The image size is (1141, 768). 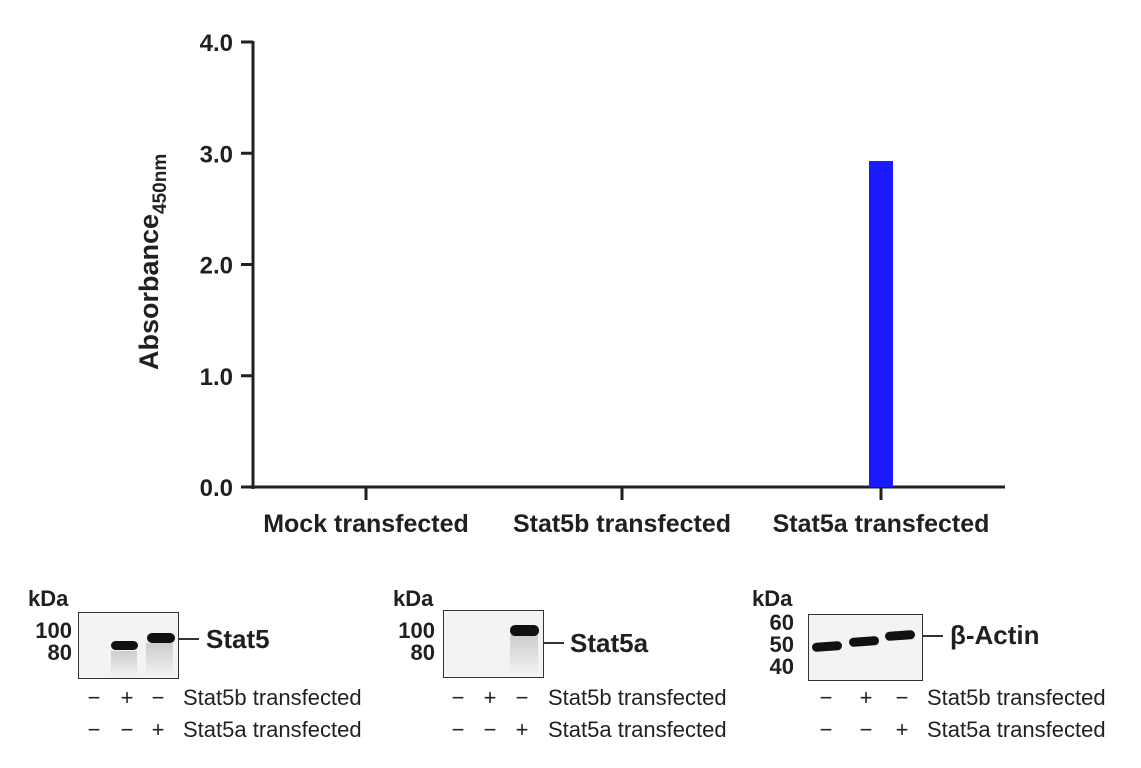 What do you see at coordinates (366, 524) in the screenshot?
I see `x-tick-label: Mock transfected` at bounding box center [366, 524].